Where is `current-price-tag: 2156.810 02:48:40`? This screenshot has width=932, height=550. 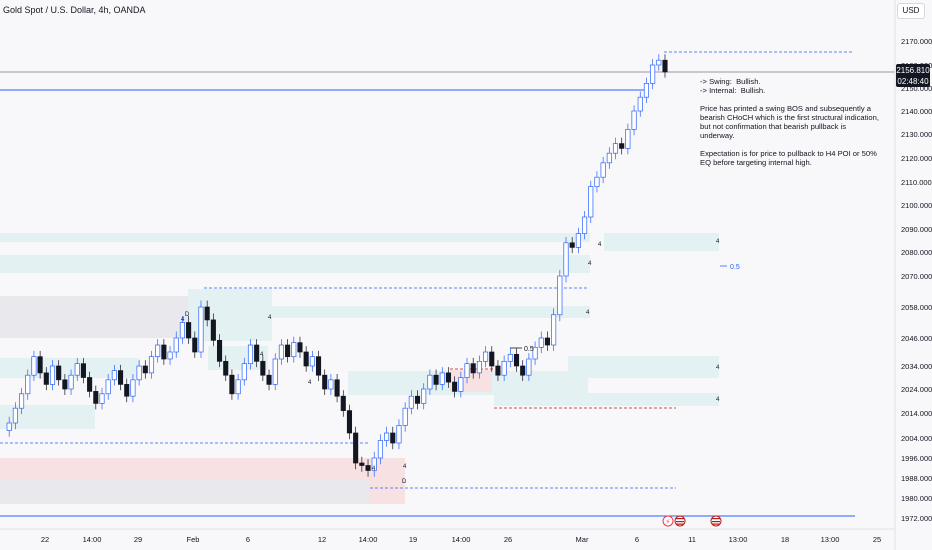
current-price-tag: 2156.810 02:48:40 is located at coordinates (913, 75).